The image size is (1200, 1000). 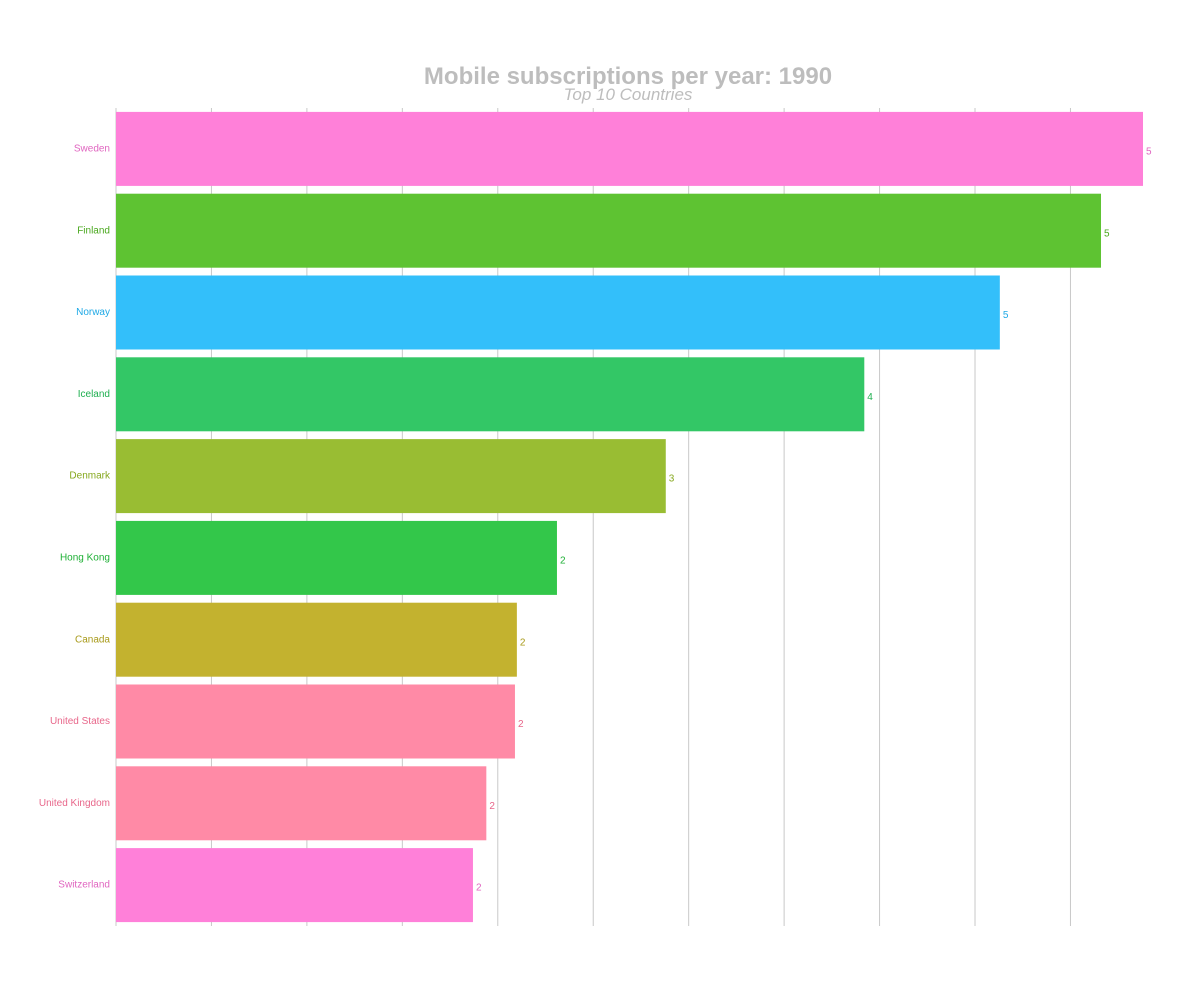 What do you see at coordinates (628, 94) in the screenshot?
I see `chart-subtitle: Top 10 Countries` at bounding box center [628, 94].